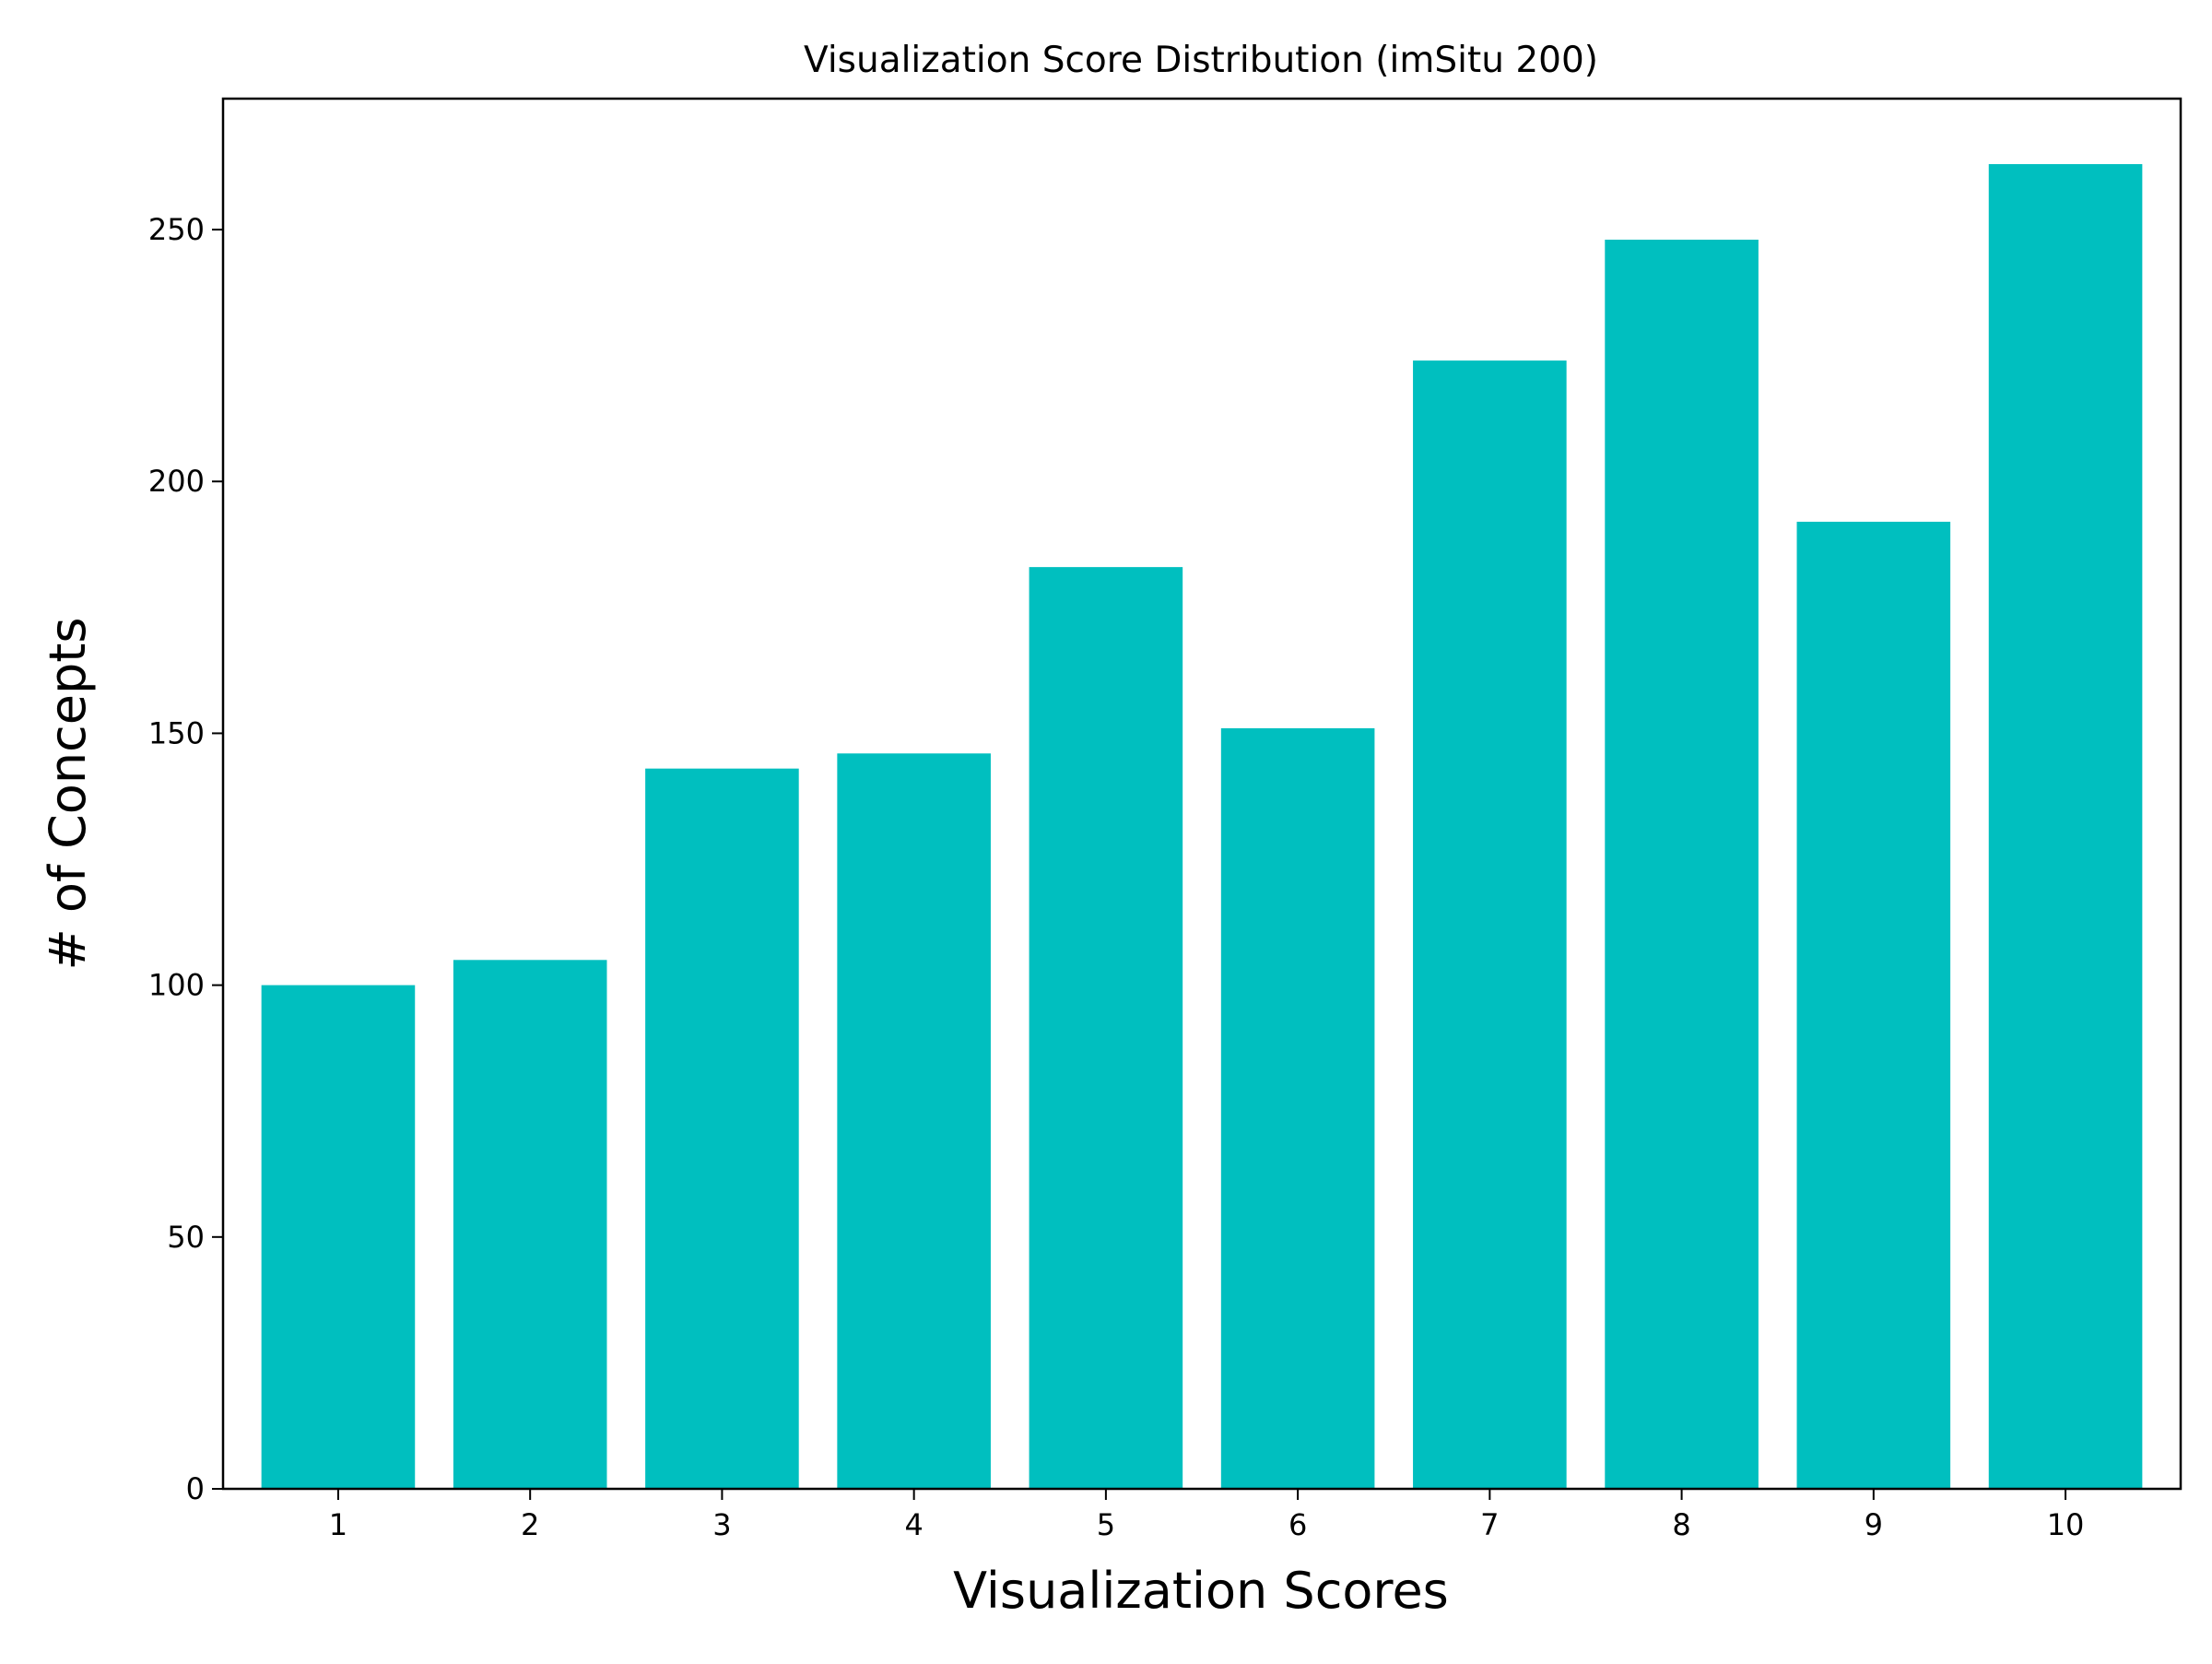  Describe the element at coordinates (68, 793) in the screenshot. I see `y-axis-title: # of Concepts` at that location.